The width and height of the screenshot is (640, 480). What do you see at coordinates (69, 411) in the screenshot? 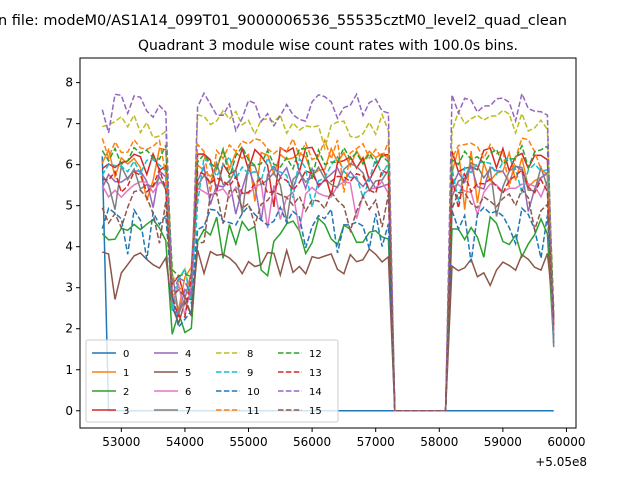
I see `y-tick-label: 0` at bounding box center [69, 411].